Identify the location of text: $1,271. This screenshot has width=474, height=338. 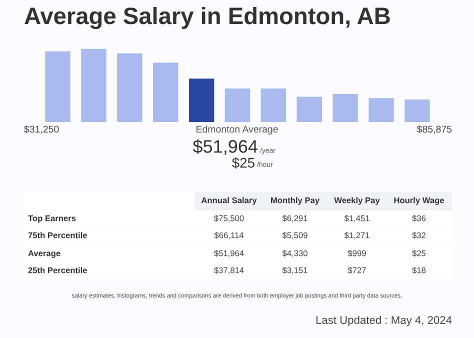
(357, 236).